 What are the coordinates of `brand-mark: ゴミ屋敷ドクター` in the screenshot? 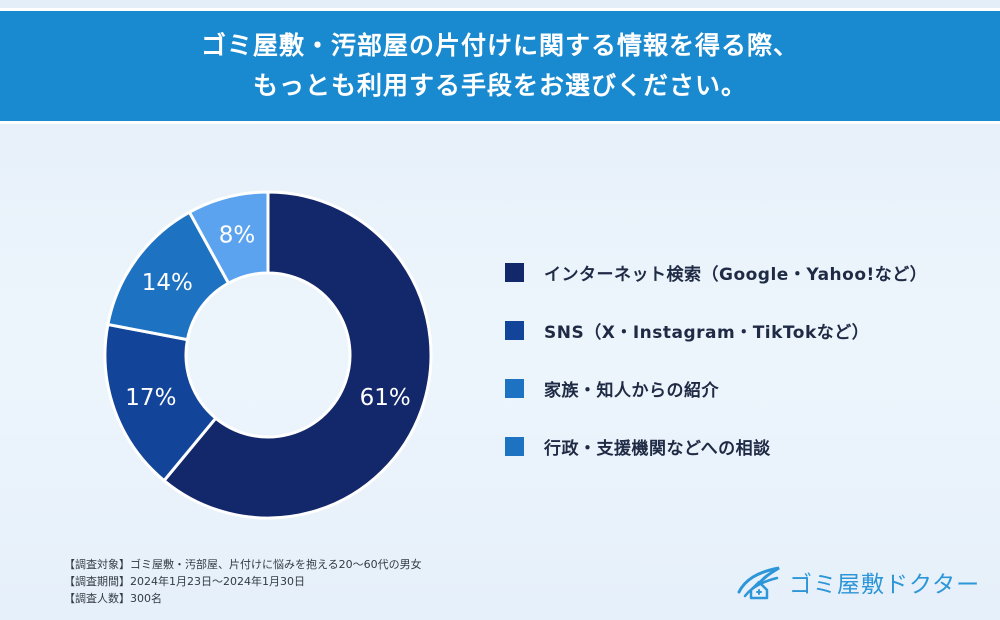 It's located at (857, 582).